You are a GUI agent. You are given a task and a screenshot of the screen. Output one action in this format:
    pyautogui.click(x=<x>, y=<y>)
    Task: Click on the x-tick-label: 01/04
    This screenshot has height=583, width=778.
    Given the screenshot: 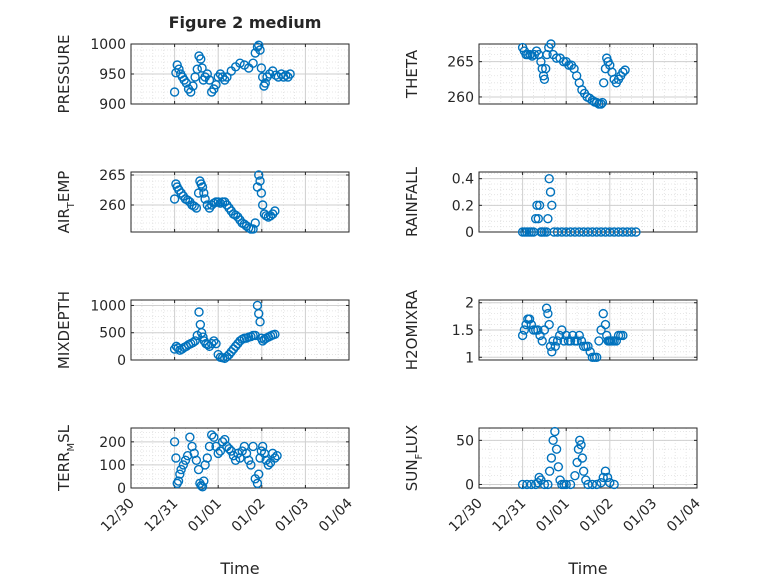 What is the action you would take?
    pyautogui.click(x=684, y=515)
    